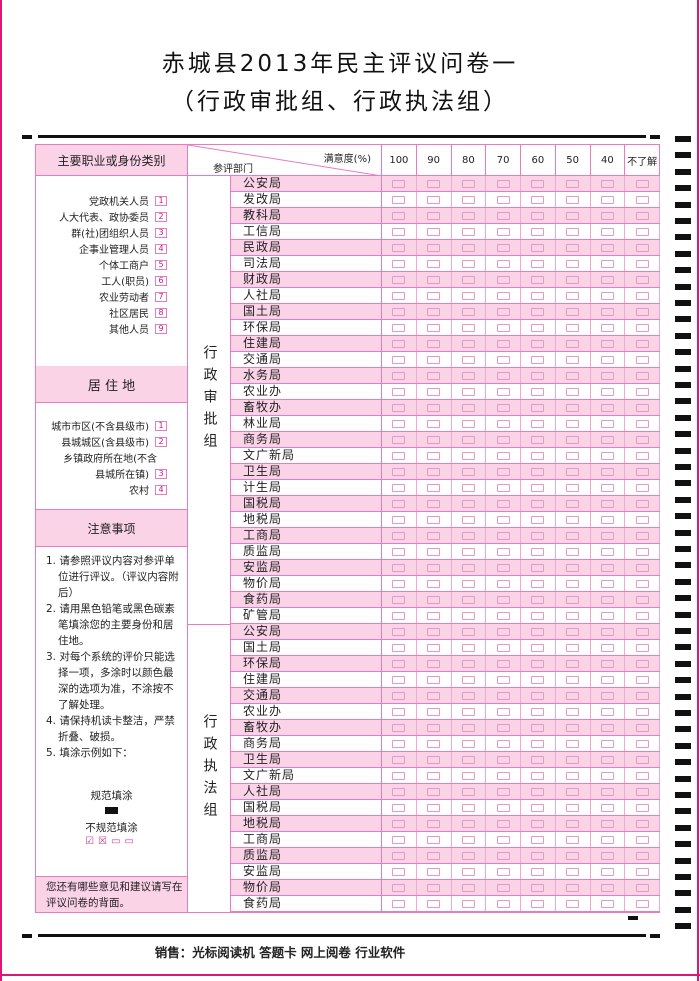  Describe the element at coordinates (161, 232) in the screenshot. I see `option-code-box: 3` at that location.